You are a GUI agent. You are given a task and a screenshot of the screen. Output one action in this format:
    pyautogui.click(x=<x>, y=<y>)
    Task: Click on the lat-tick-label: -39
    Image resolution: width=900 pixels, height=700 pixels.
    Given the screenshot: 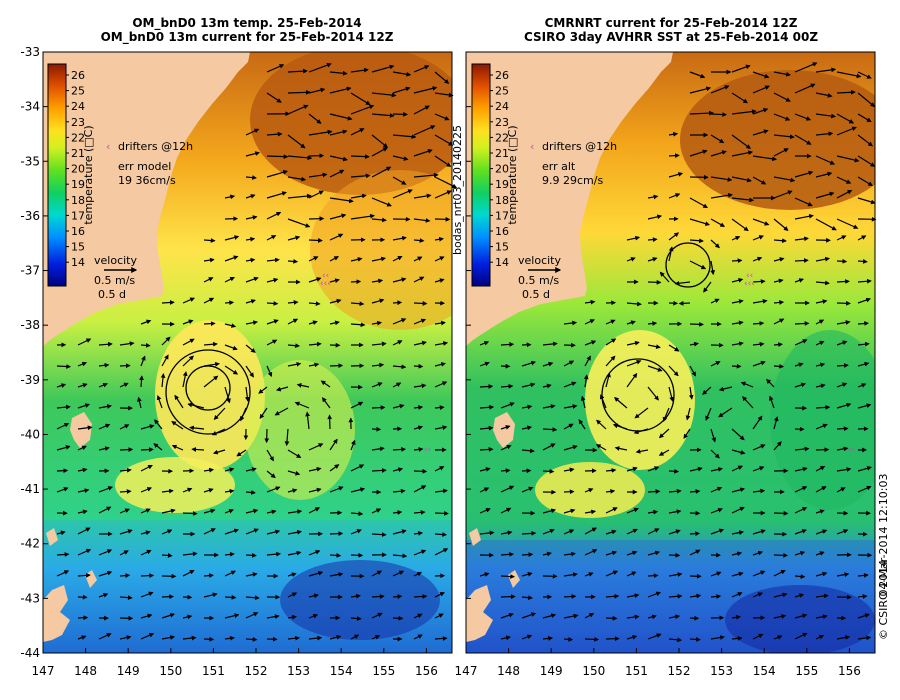 What is the action you would take?
    pyautogui.click(x=30, y=380)
    